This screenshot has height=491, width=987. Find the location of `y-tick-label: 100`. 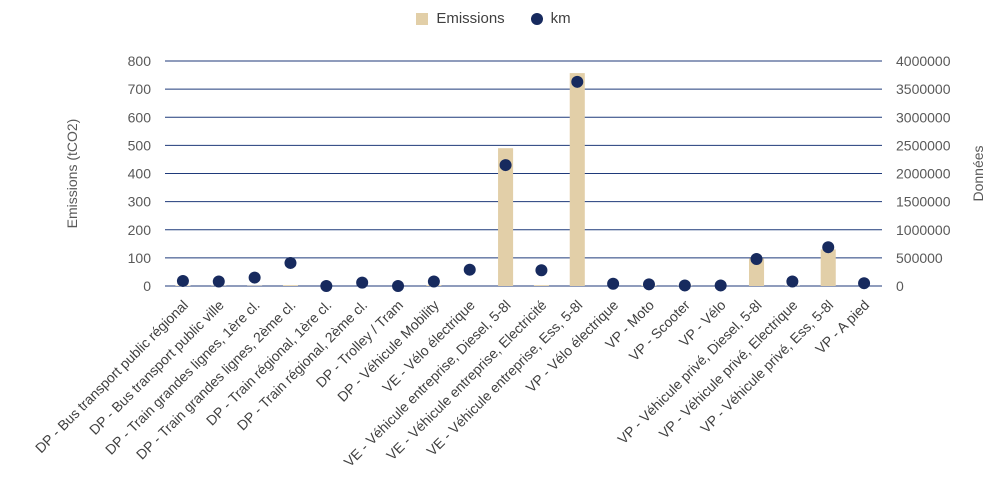

y-tick-label: 100 is located at coordinates (140, 258).